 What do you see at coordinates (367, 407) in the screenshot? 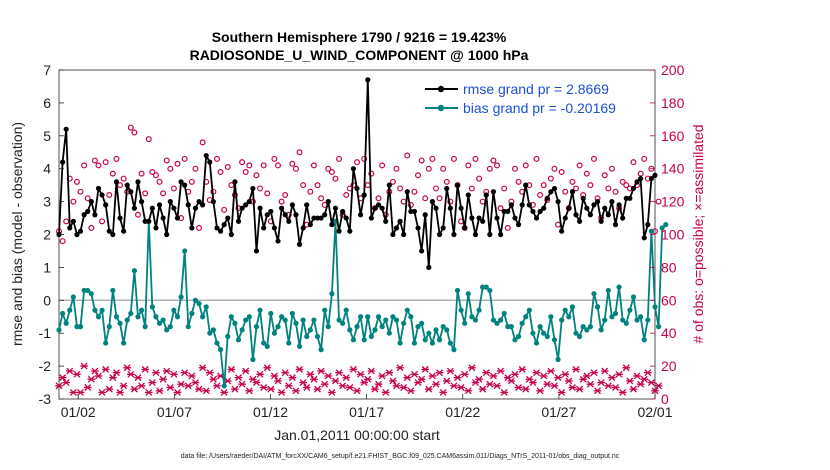
I see `x-axis: 01/02 01/07 01/12 01/17 01/22 01/27 02/01` at bounding box center [367, 407].